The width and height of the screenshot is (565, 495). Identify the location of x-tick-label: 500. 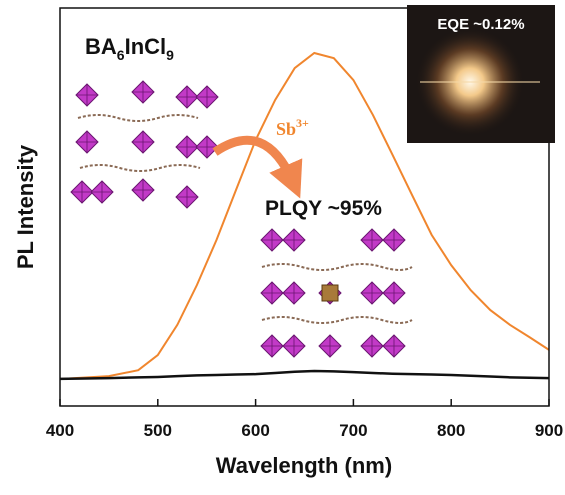
(158, 430).